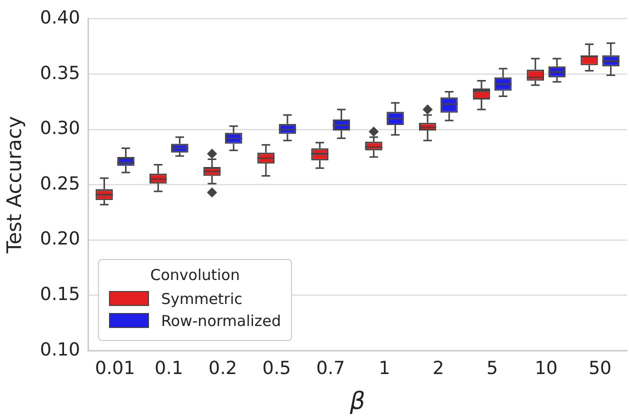 Image resolution: width=629 pixels, height=417 pixels. What do you see at coordinates (60, 183) in the screenshot?
I see `y-tick-label: 0.25` at bounding box center [60, 183].